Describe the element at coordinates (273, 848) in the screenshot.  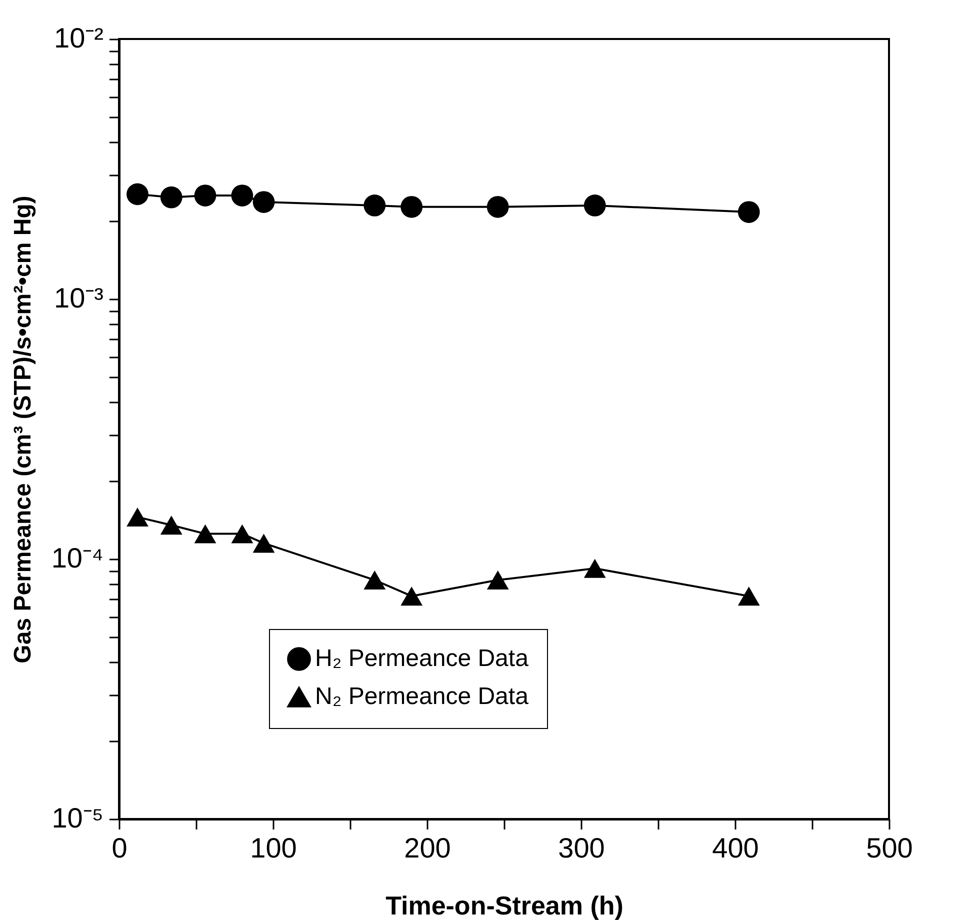
I see `x-tick-label: 100` at that location.